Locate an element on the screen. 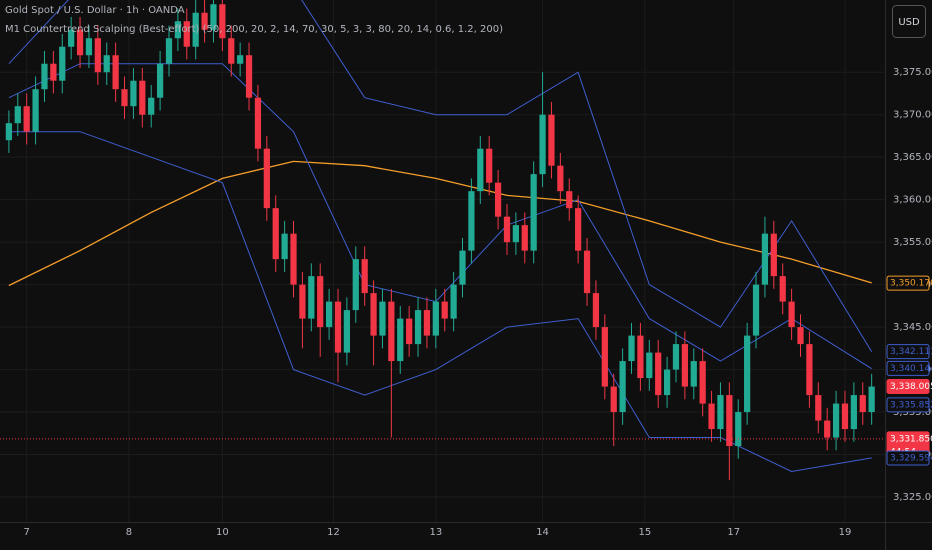  x-tick-label: 8 is located at coordinates (129, 532).